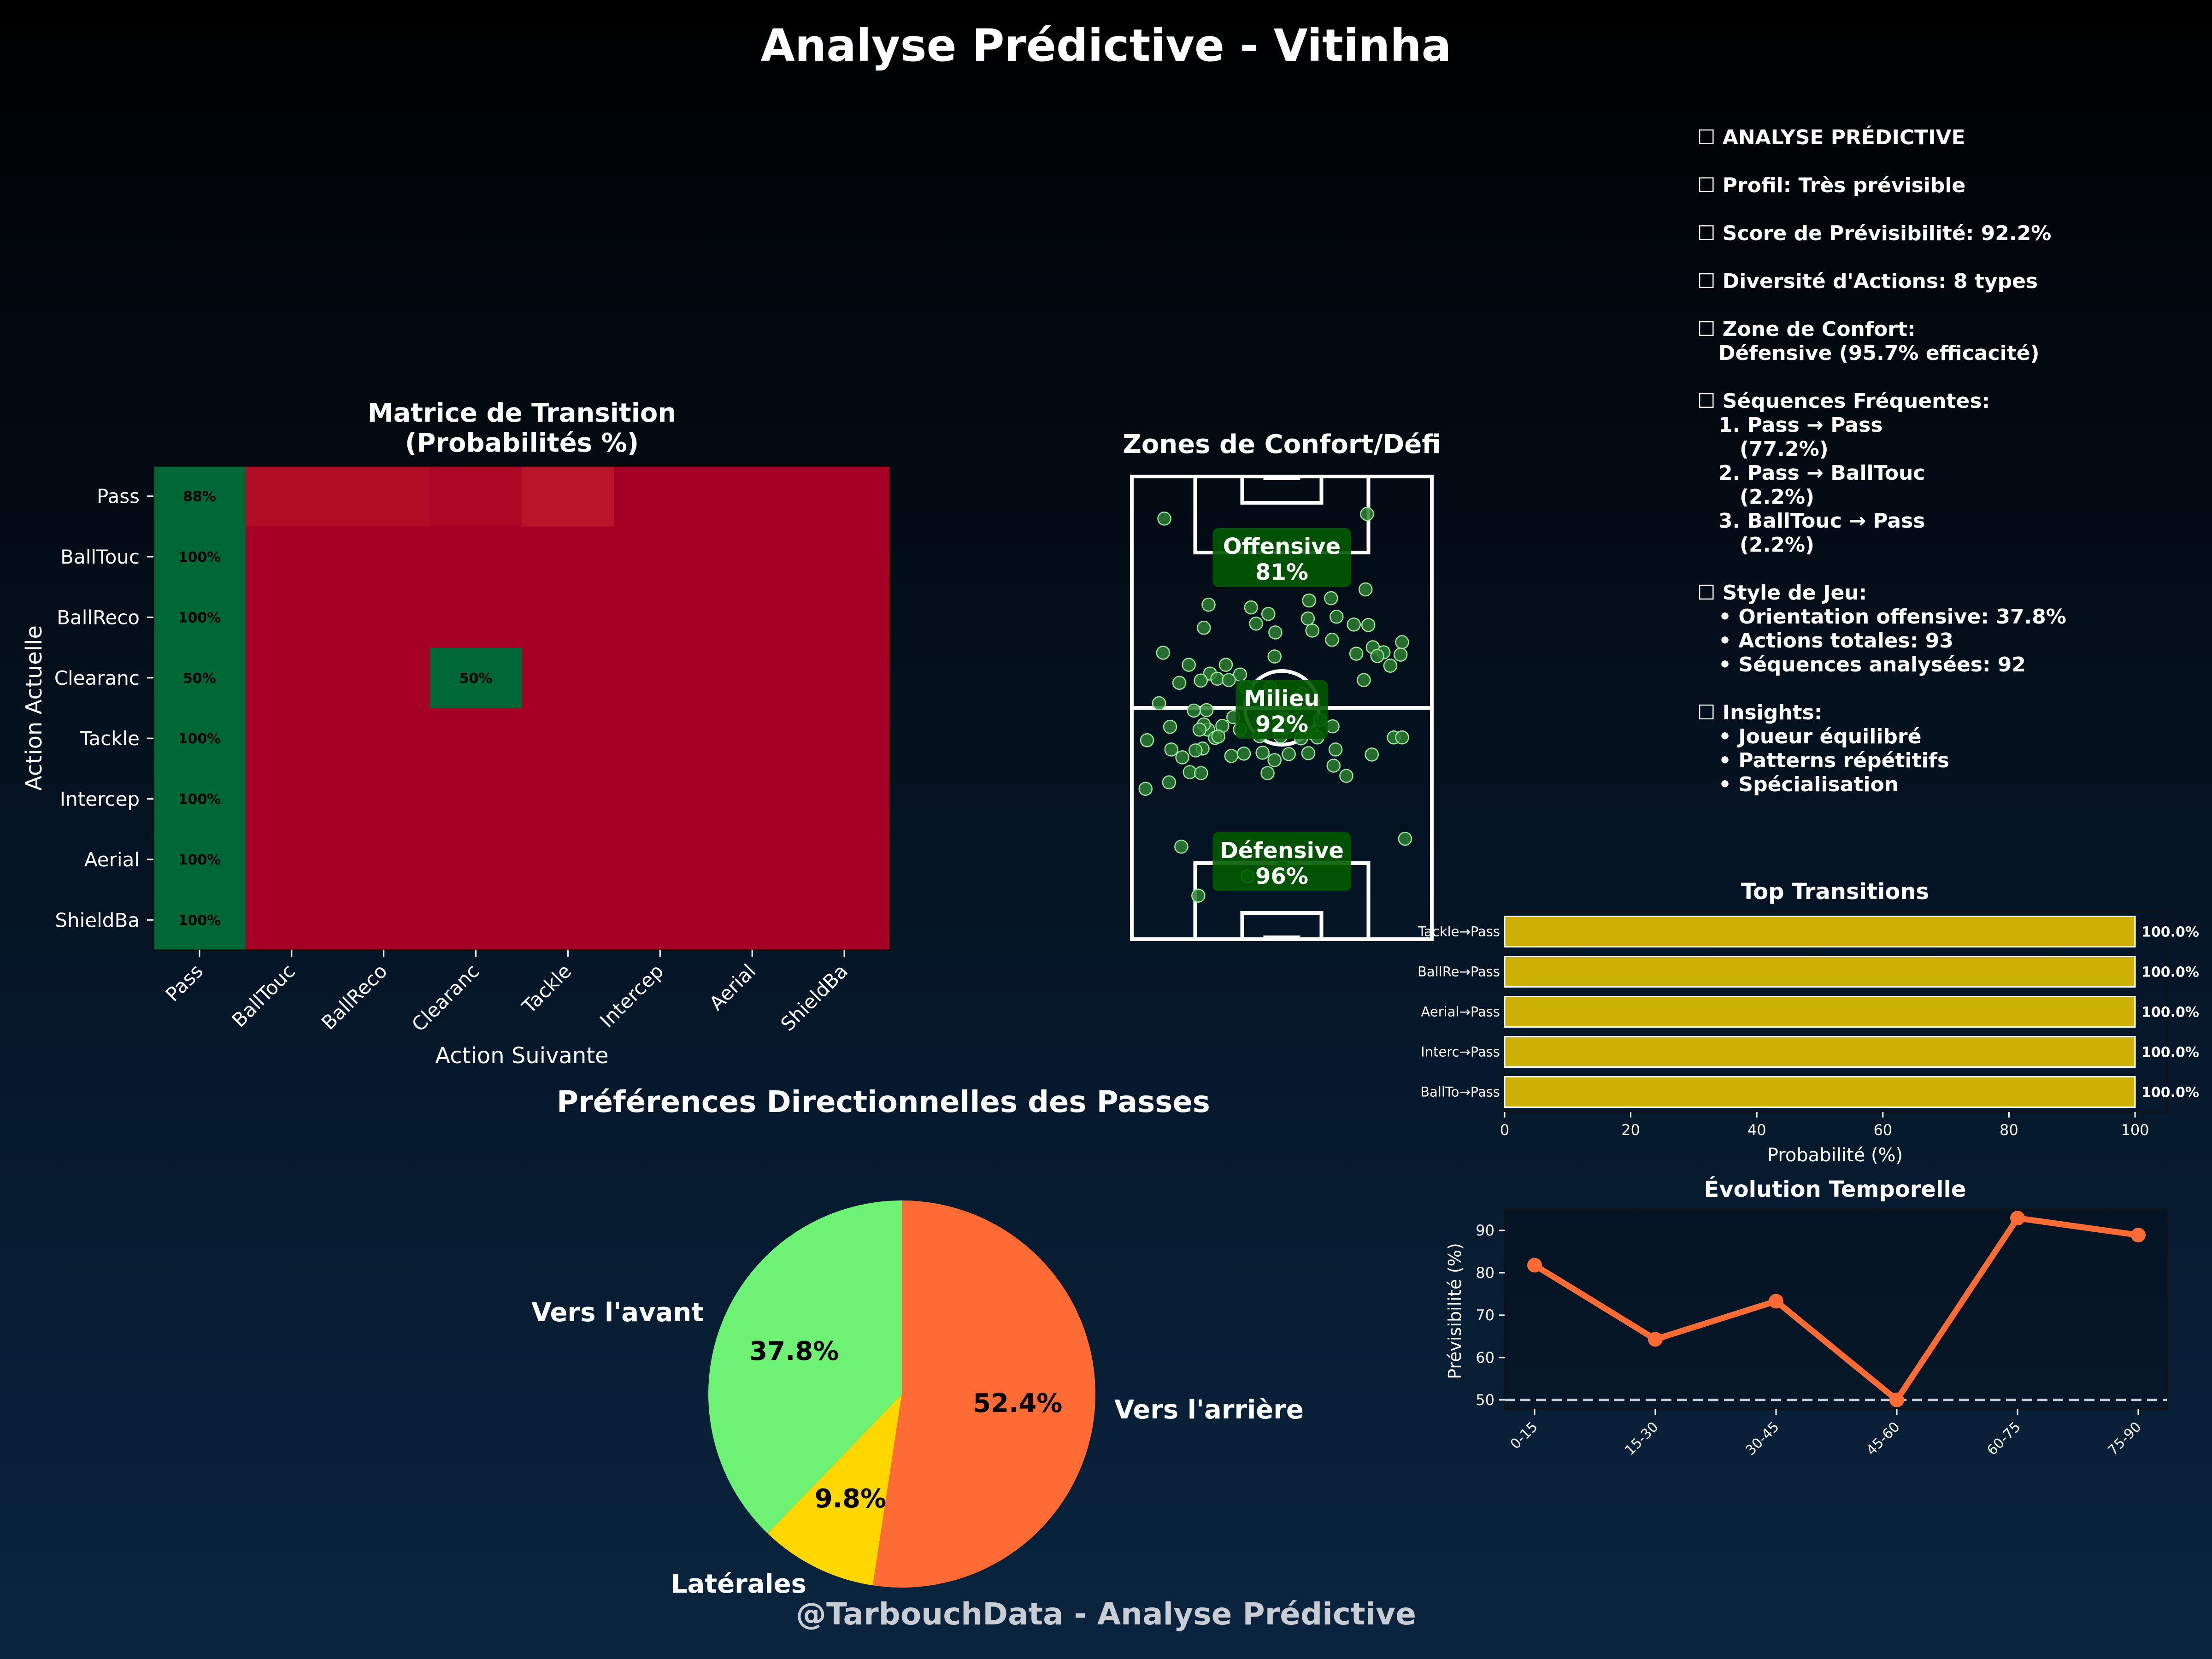 This screenshot has width=2212, height=1659. Describe the element at coordinates (100, 799) in the screenshot. I see `heatmap-row-label: Intercep` at that location.